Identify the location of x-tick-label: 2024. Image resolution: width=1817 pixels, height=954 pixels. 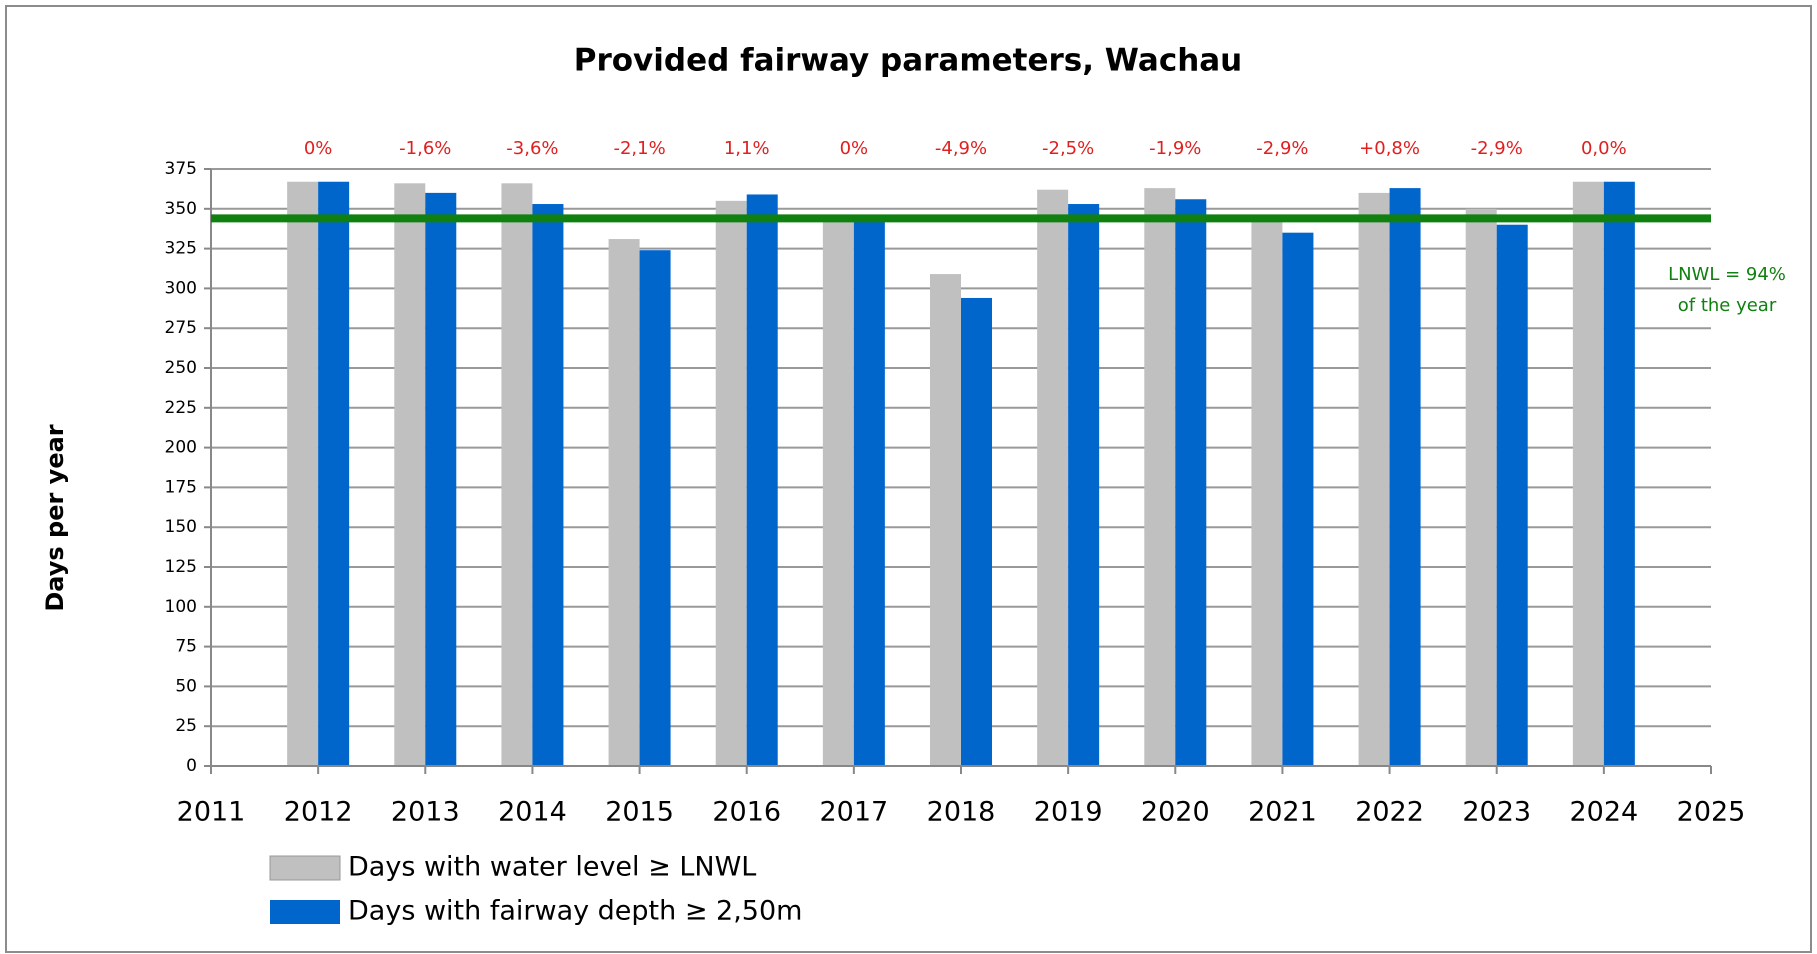
(1603, 812).